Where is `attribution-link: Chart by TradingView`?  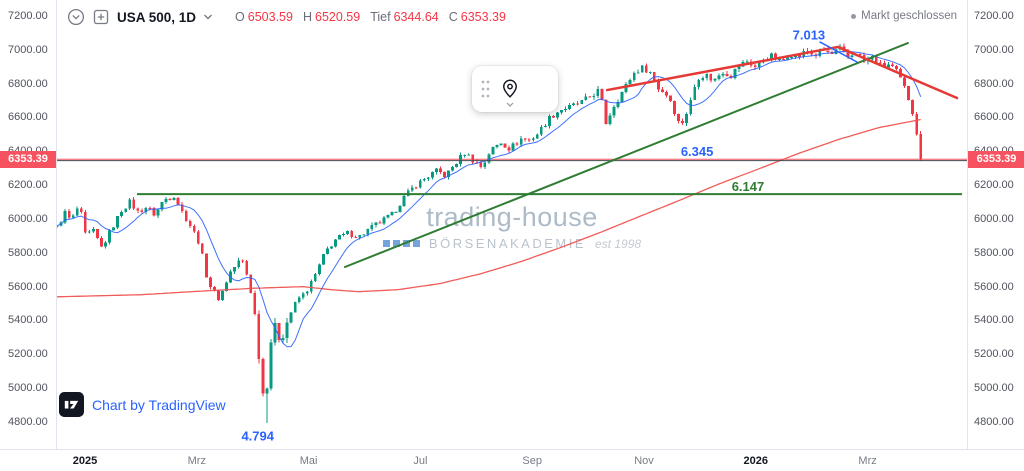
attribution-link: Chart by TradingView is located at coordinates (159, 404).